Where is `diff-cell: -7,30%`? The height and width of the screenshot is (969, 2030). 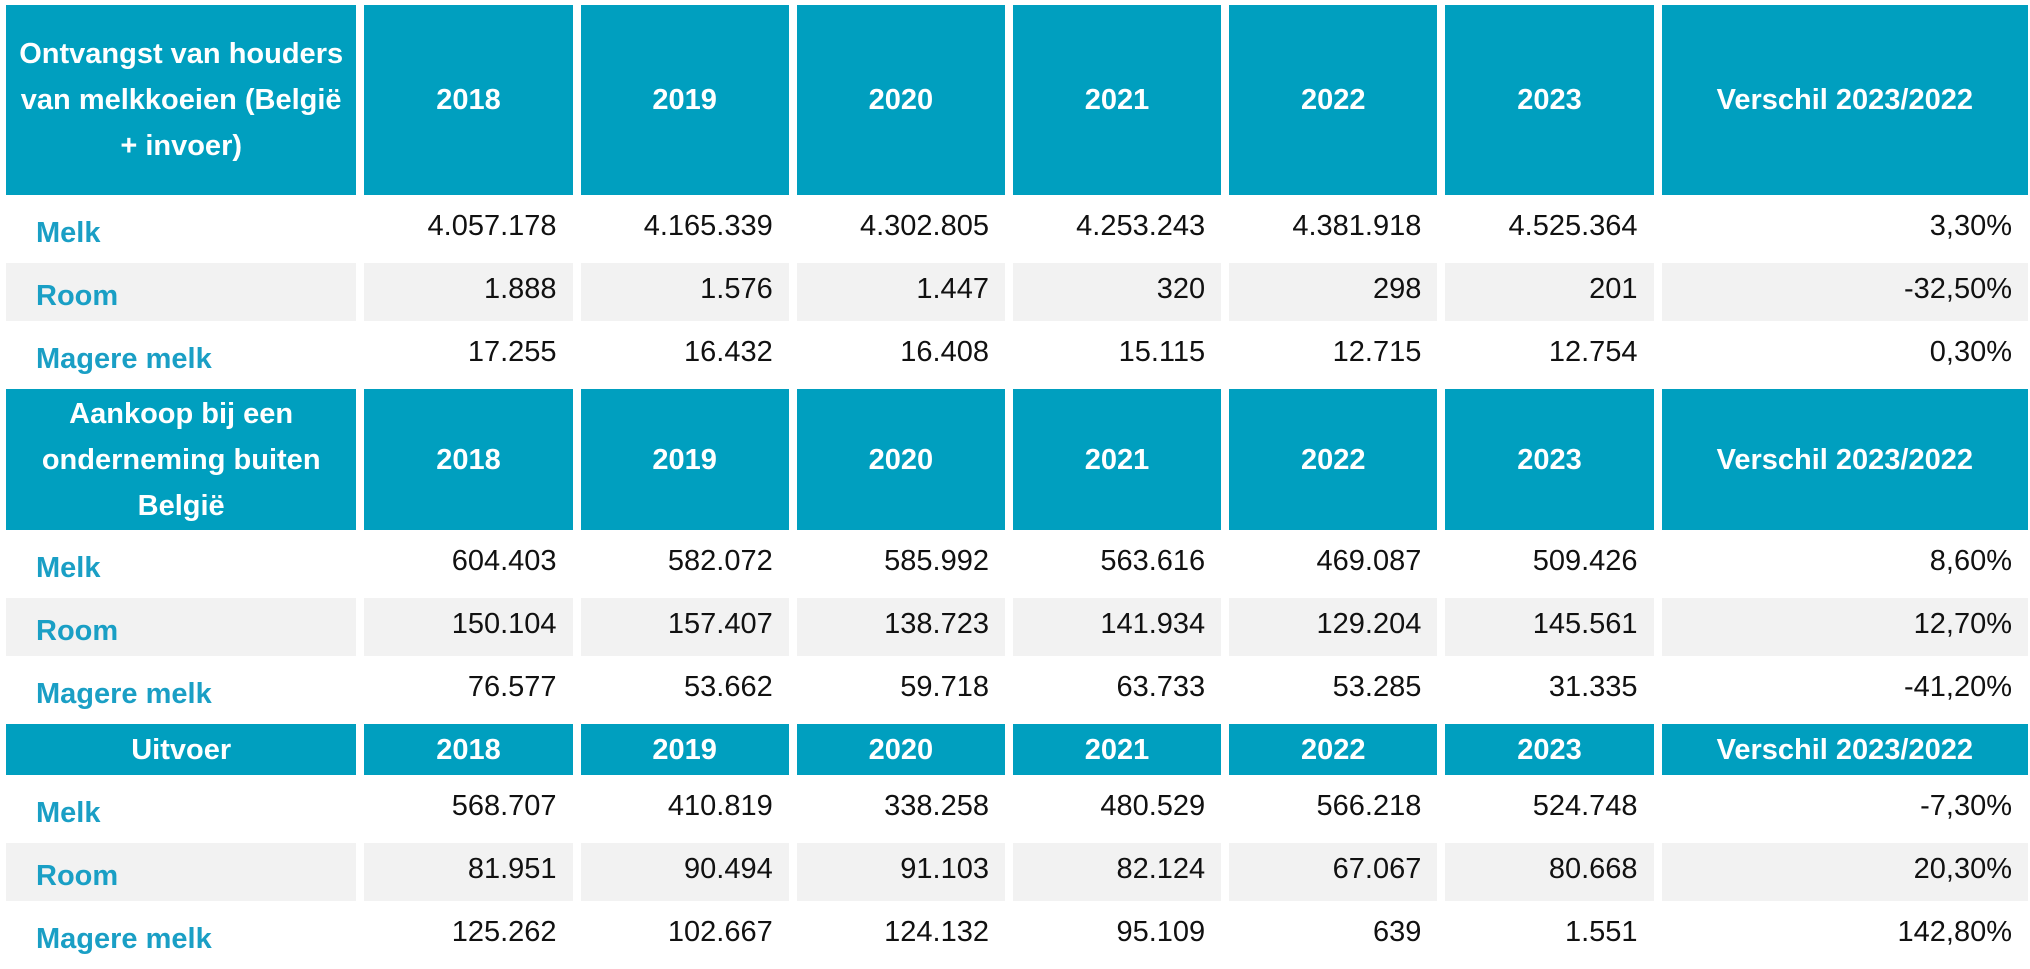 diff-cell: -7,30% is located at coordinates (1966, 805).